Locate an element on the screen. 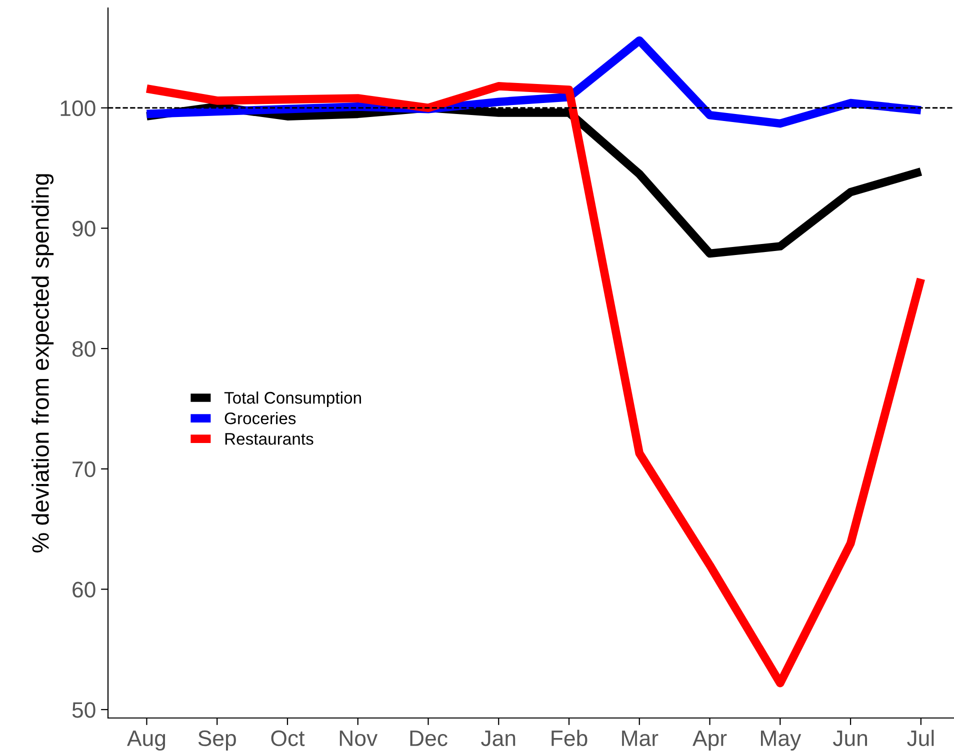  legend-label: Groceries is located at coordinates (260, 418).